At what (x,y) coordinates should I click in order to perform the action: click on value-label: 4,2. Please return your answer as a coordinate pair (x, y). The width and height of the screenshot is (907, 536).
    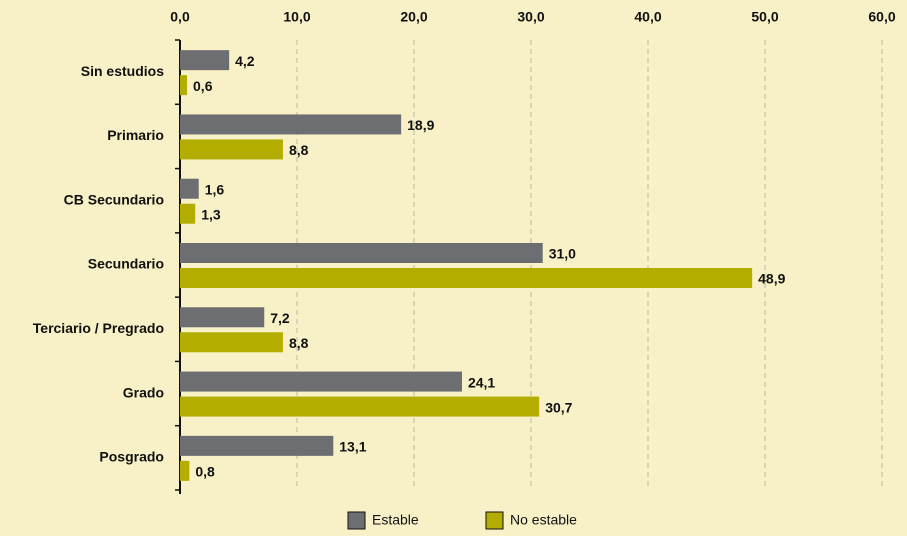
    Looking at the image, I should click on (245, 61).